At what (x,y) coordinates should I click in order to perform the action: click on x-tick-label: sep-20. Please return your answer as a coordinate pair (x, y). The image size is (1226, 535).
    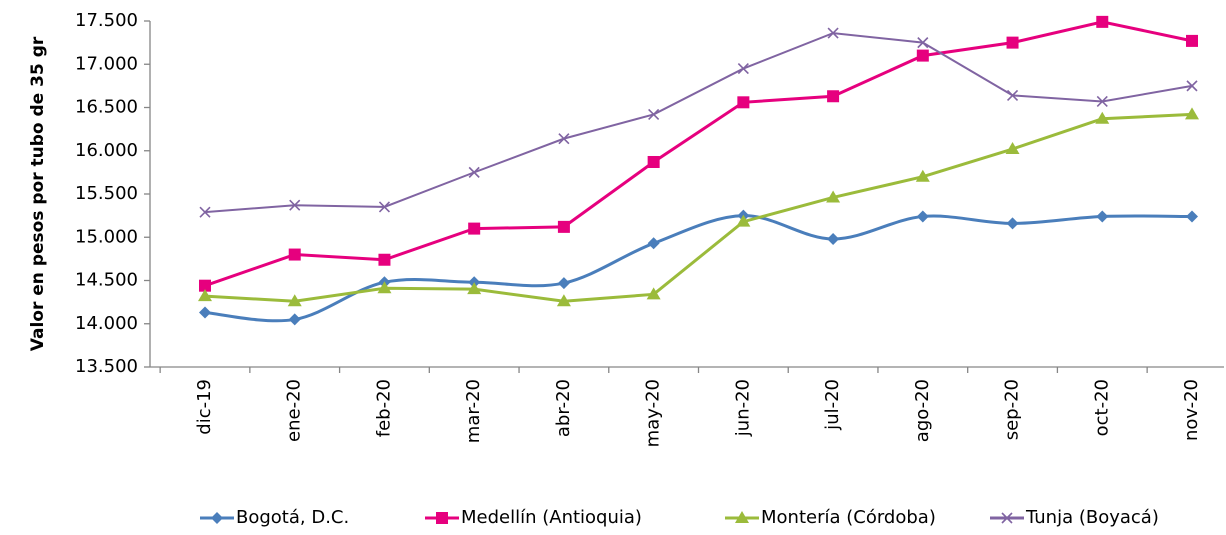
    Looking at the image, I should click on (1012, 409).